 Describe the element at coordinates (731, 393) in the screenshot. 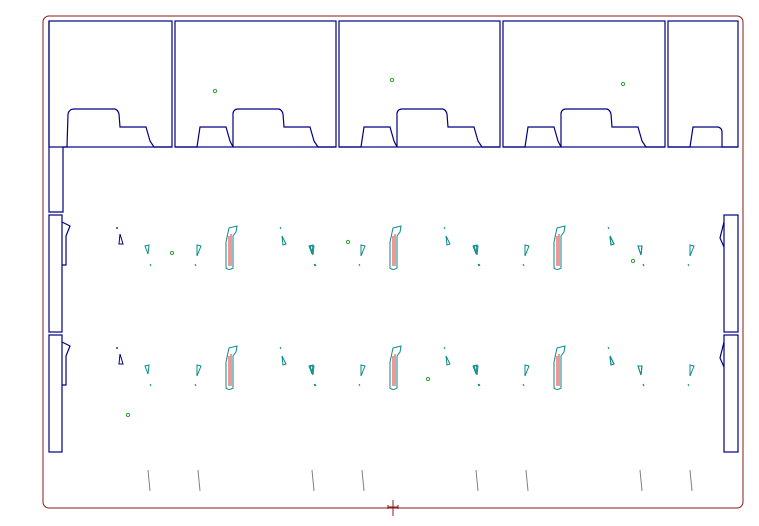

I see `right-side-panel-lower` at that location.